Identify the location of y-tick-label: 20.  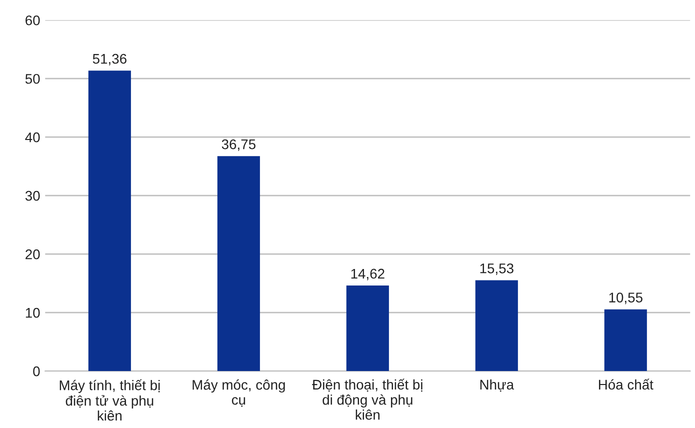
(33, 254).